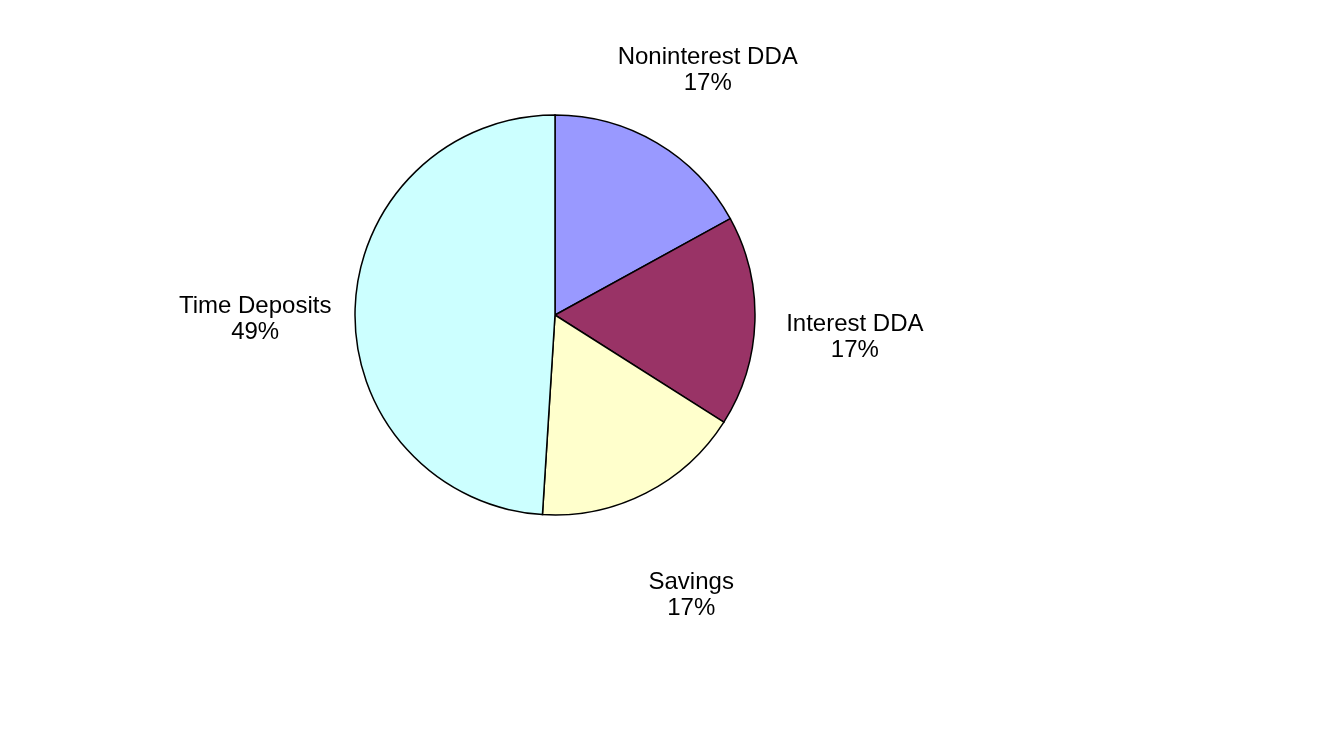 The height and width of the screenshot is (734, 1326). Describe the element at coordinates (255, 304) in the screenshot. I see `slice-label: Time Deposits` at that location.